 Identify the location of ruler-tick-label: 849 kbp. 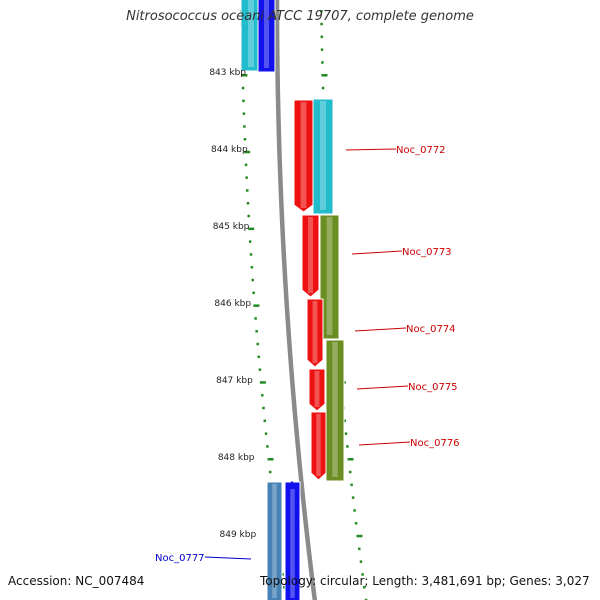
(238, 535).